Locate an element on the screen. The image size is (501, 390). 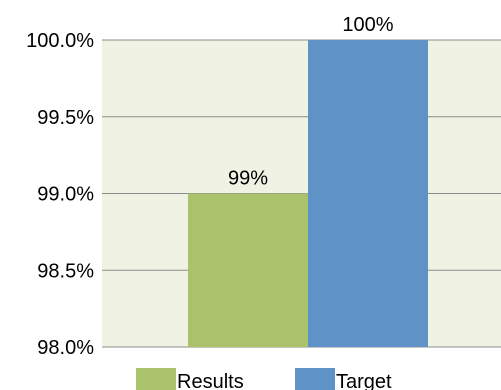
data-label-results: 99% is located at coordinates (248, 179).